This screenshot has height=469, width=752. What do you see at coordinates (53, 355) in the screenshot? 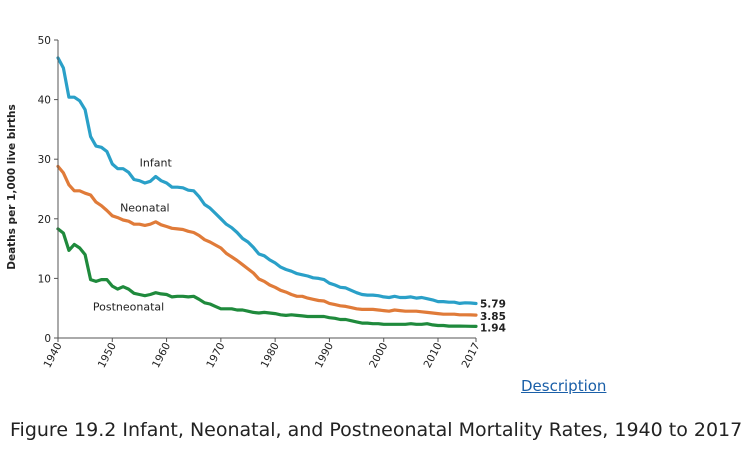
I see `x-tick-label: 1940` at bounding box center [53, 355].